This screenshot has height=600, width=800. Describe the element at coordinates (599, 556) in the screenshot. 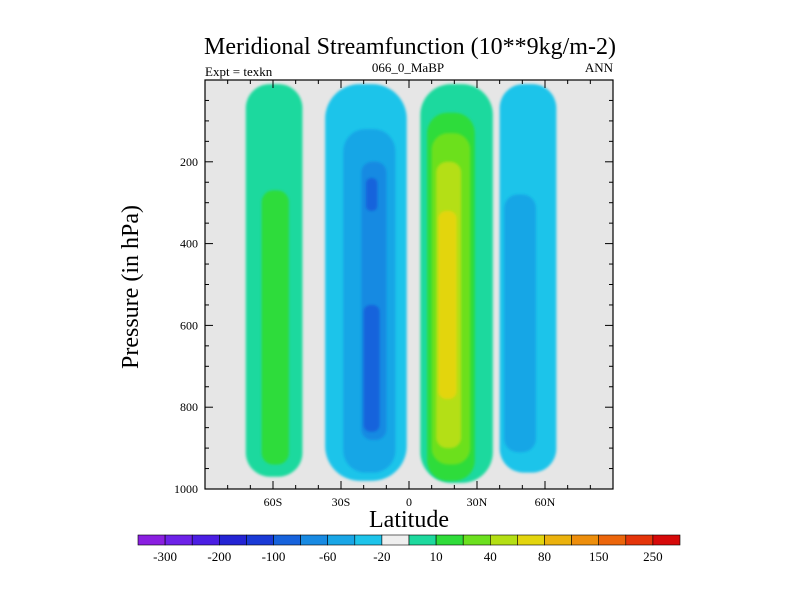

I see `colorbar-label: 150` at that location.